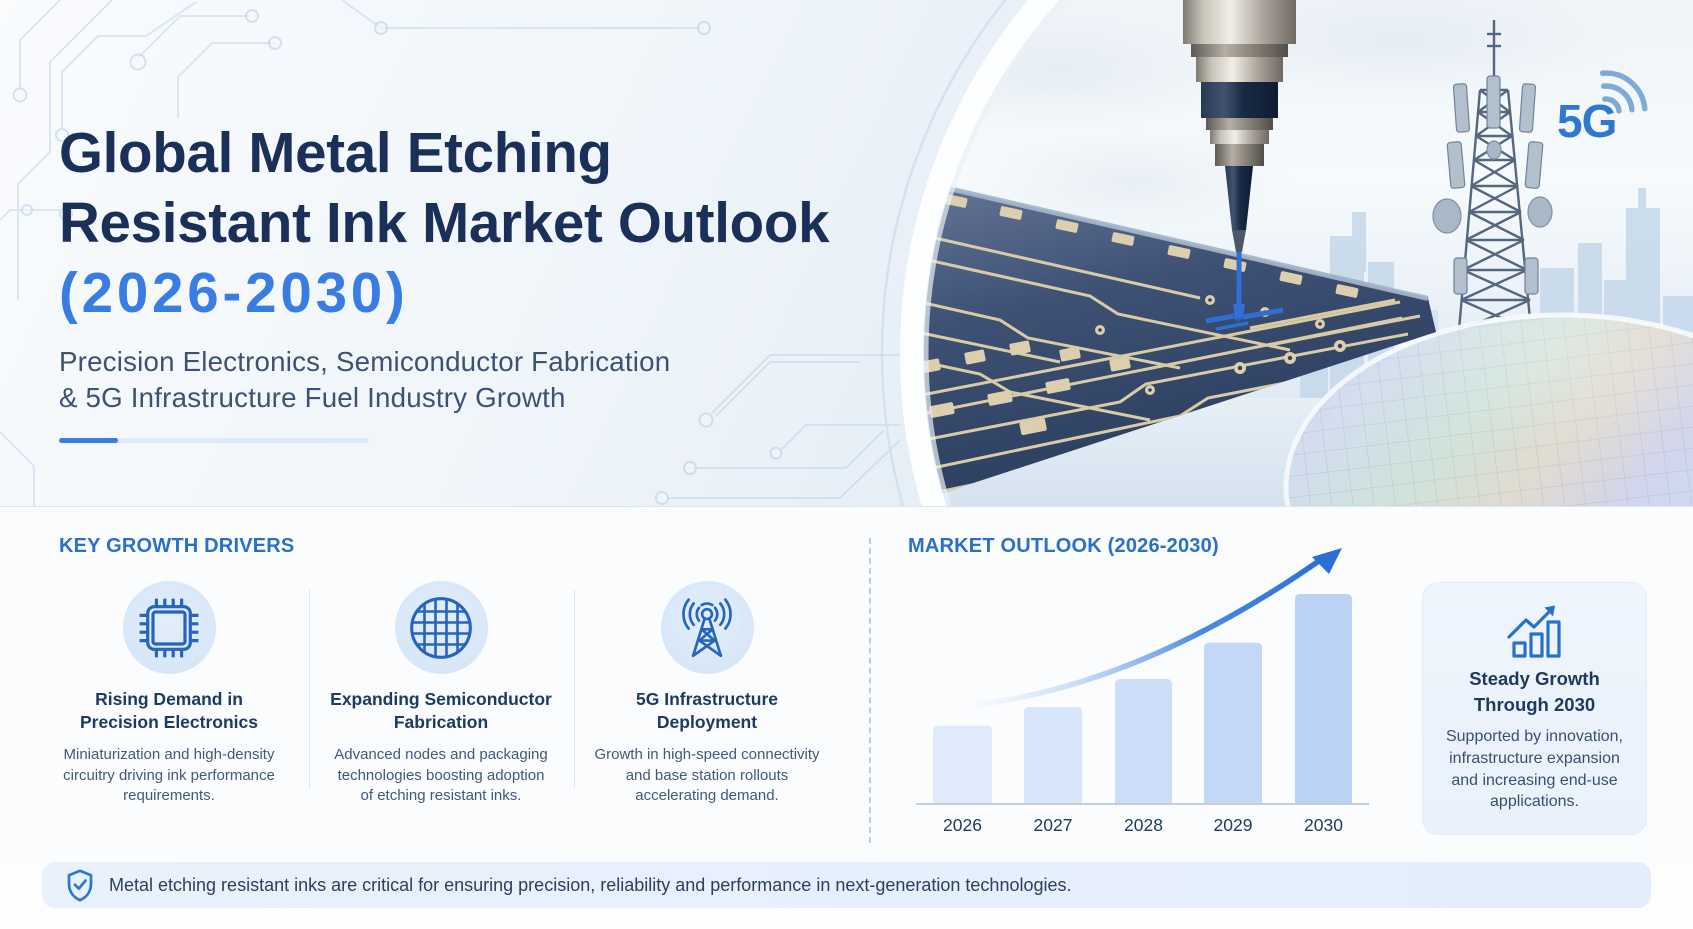  I want to click on svg-text: 2030, so click(1323, 825).